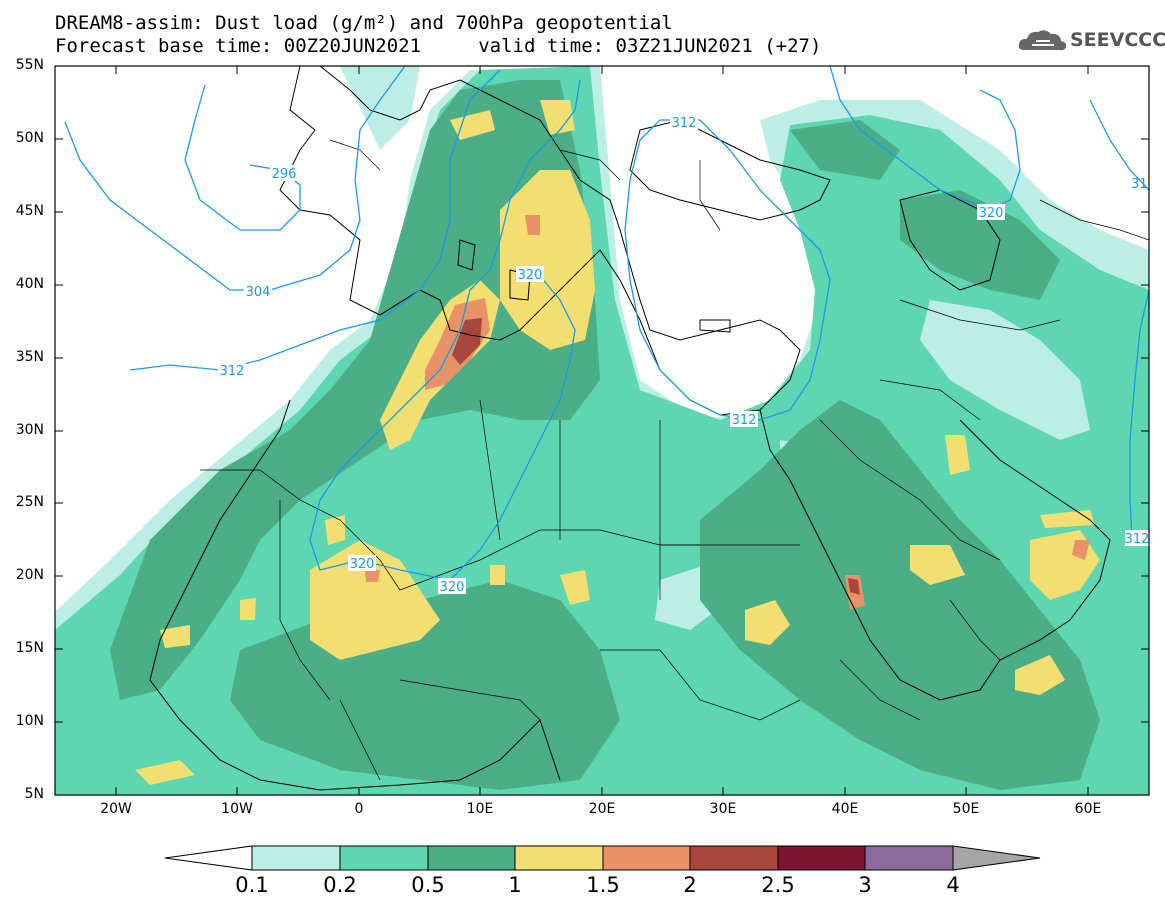 This screenshot has height=907, width=1165. I want to click on colorbar-label: 2.5, so click(778, 885).